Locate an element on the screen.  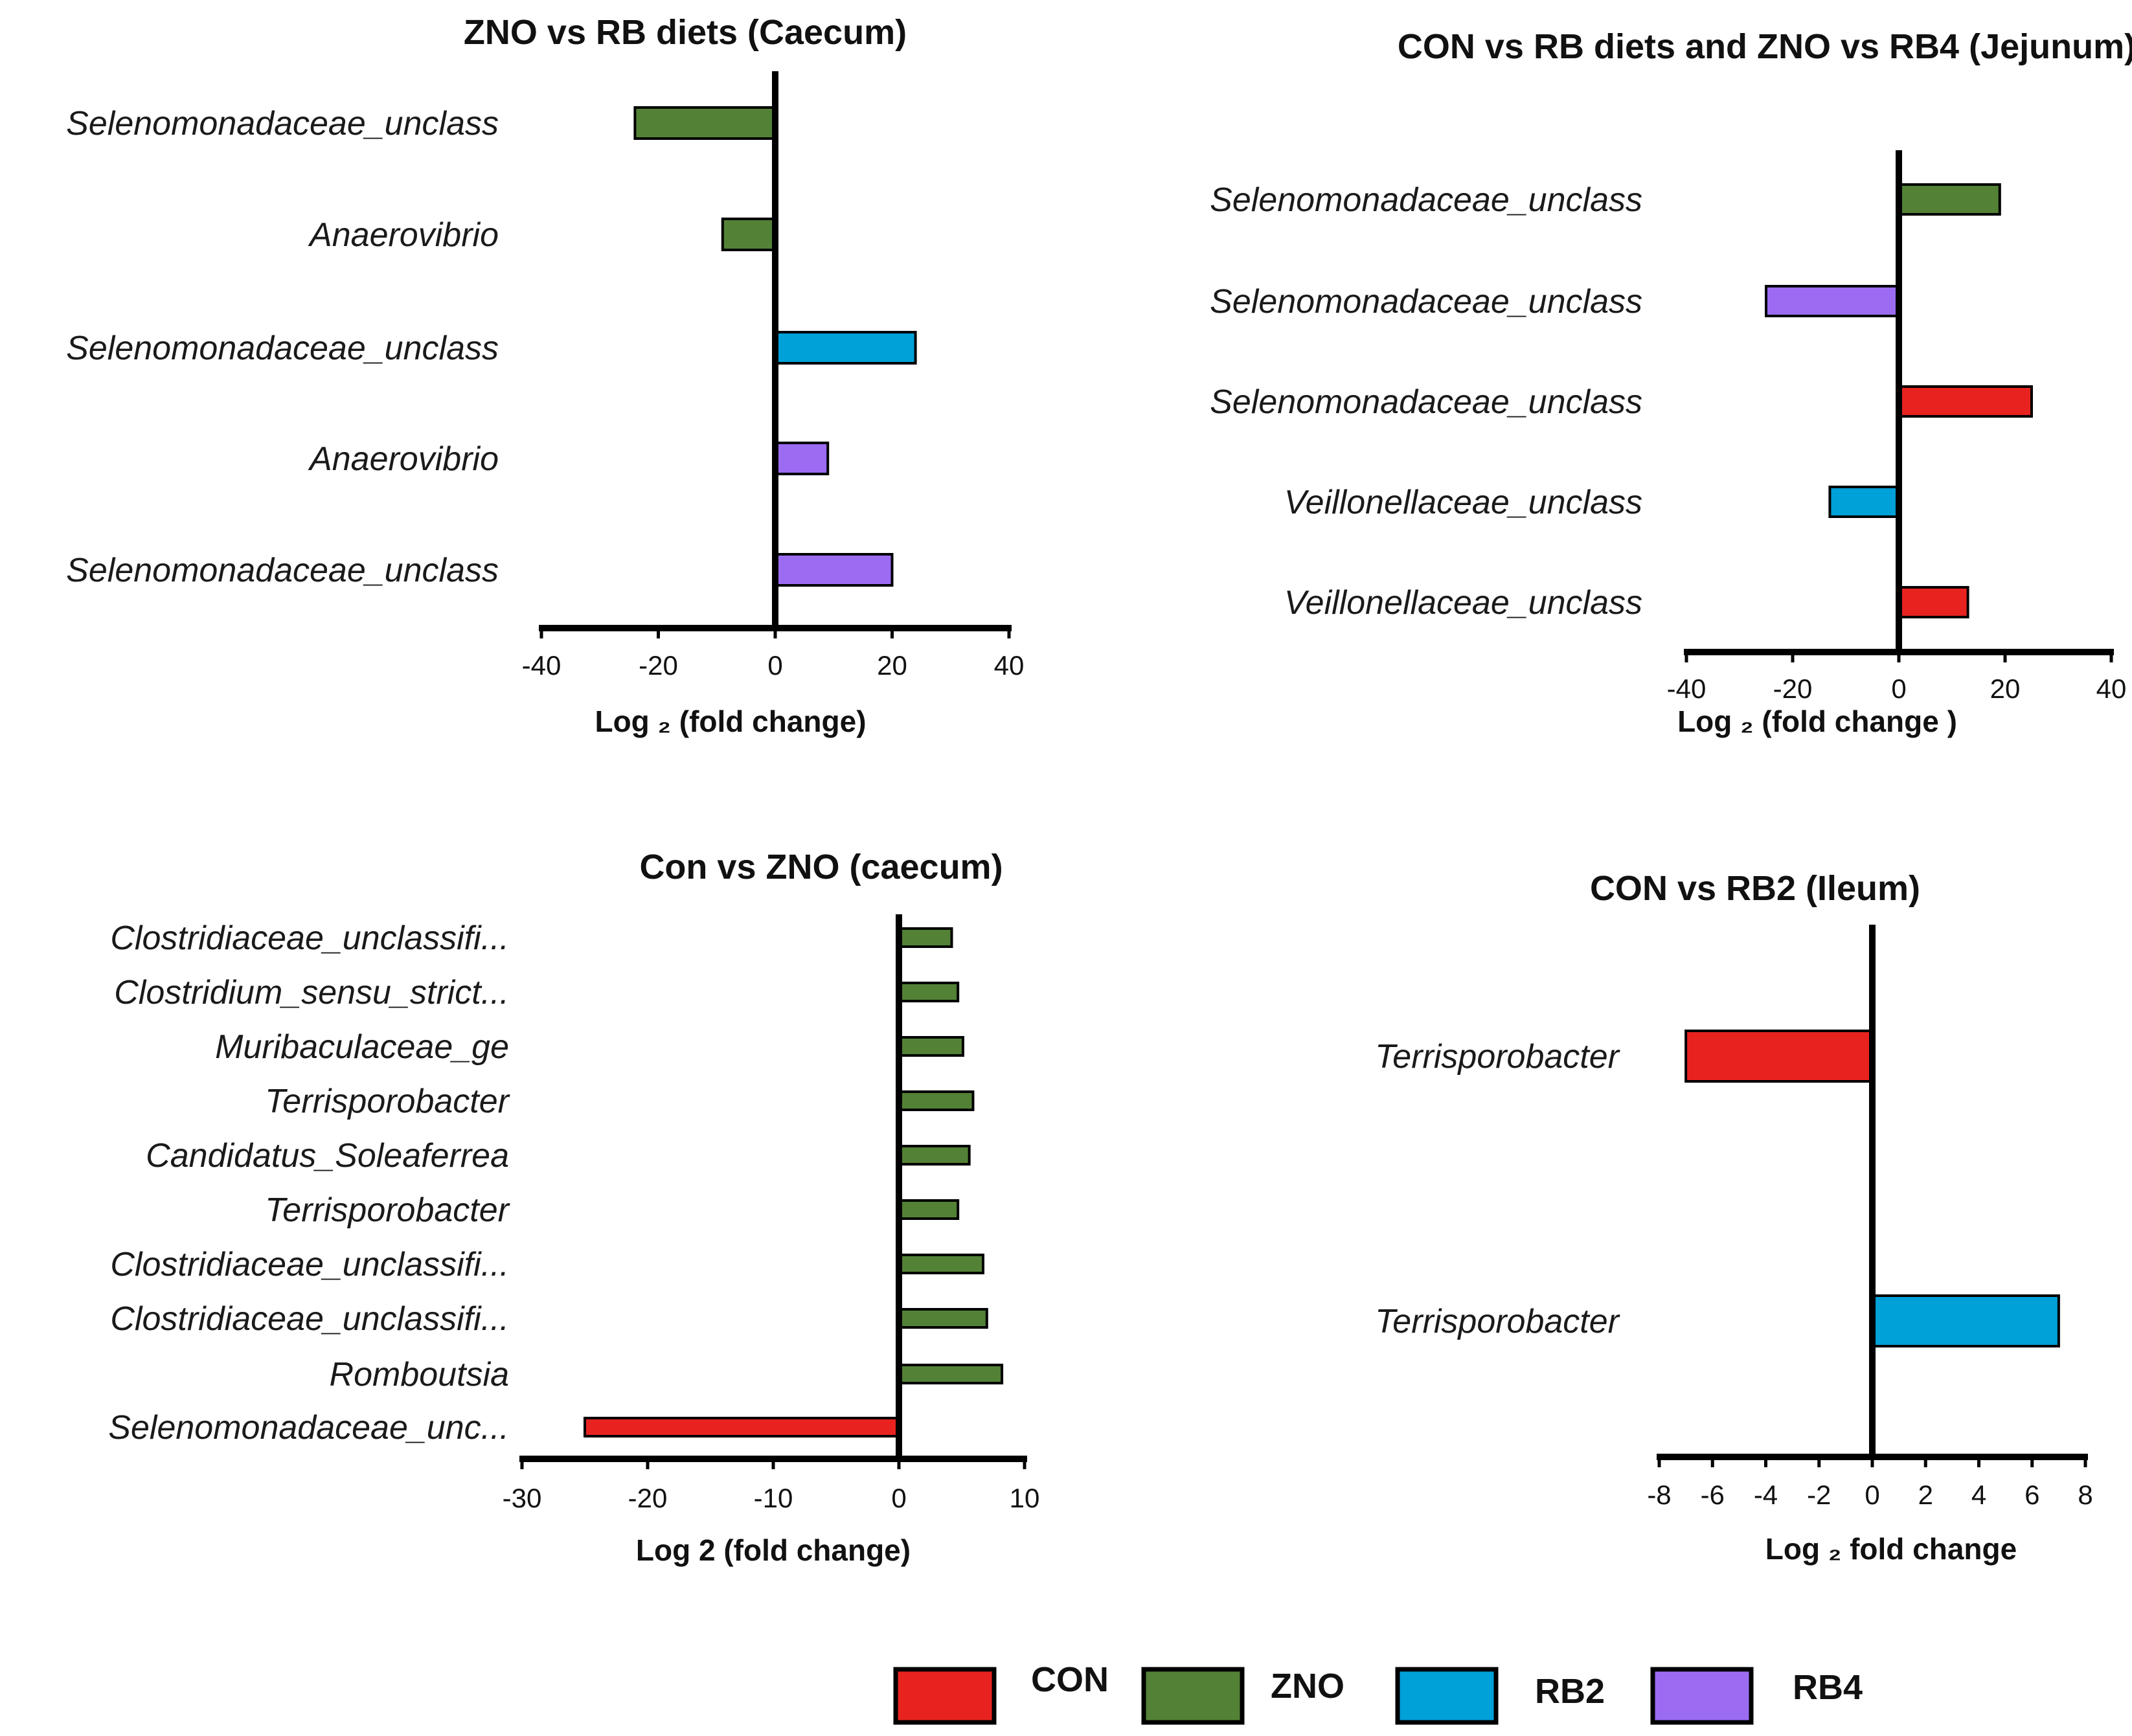
x-tick-label: 10 is located at coordinates (1025, 1498).